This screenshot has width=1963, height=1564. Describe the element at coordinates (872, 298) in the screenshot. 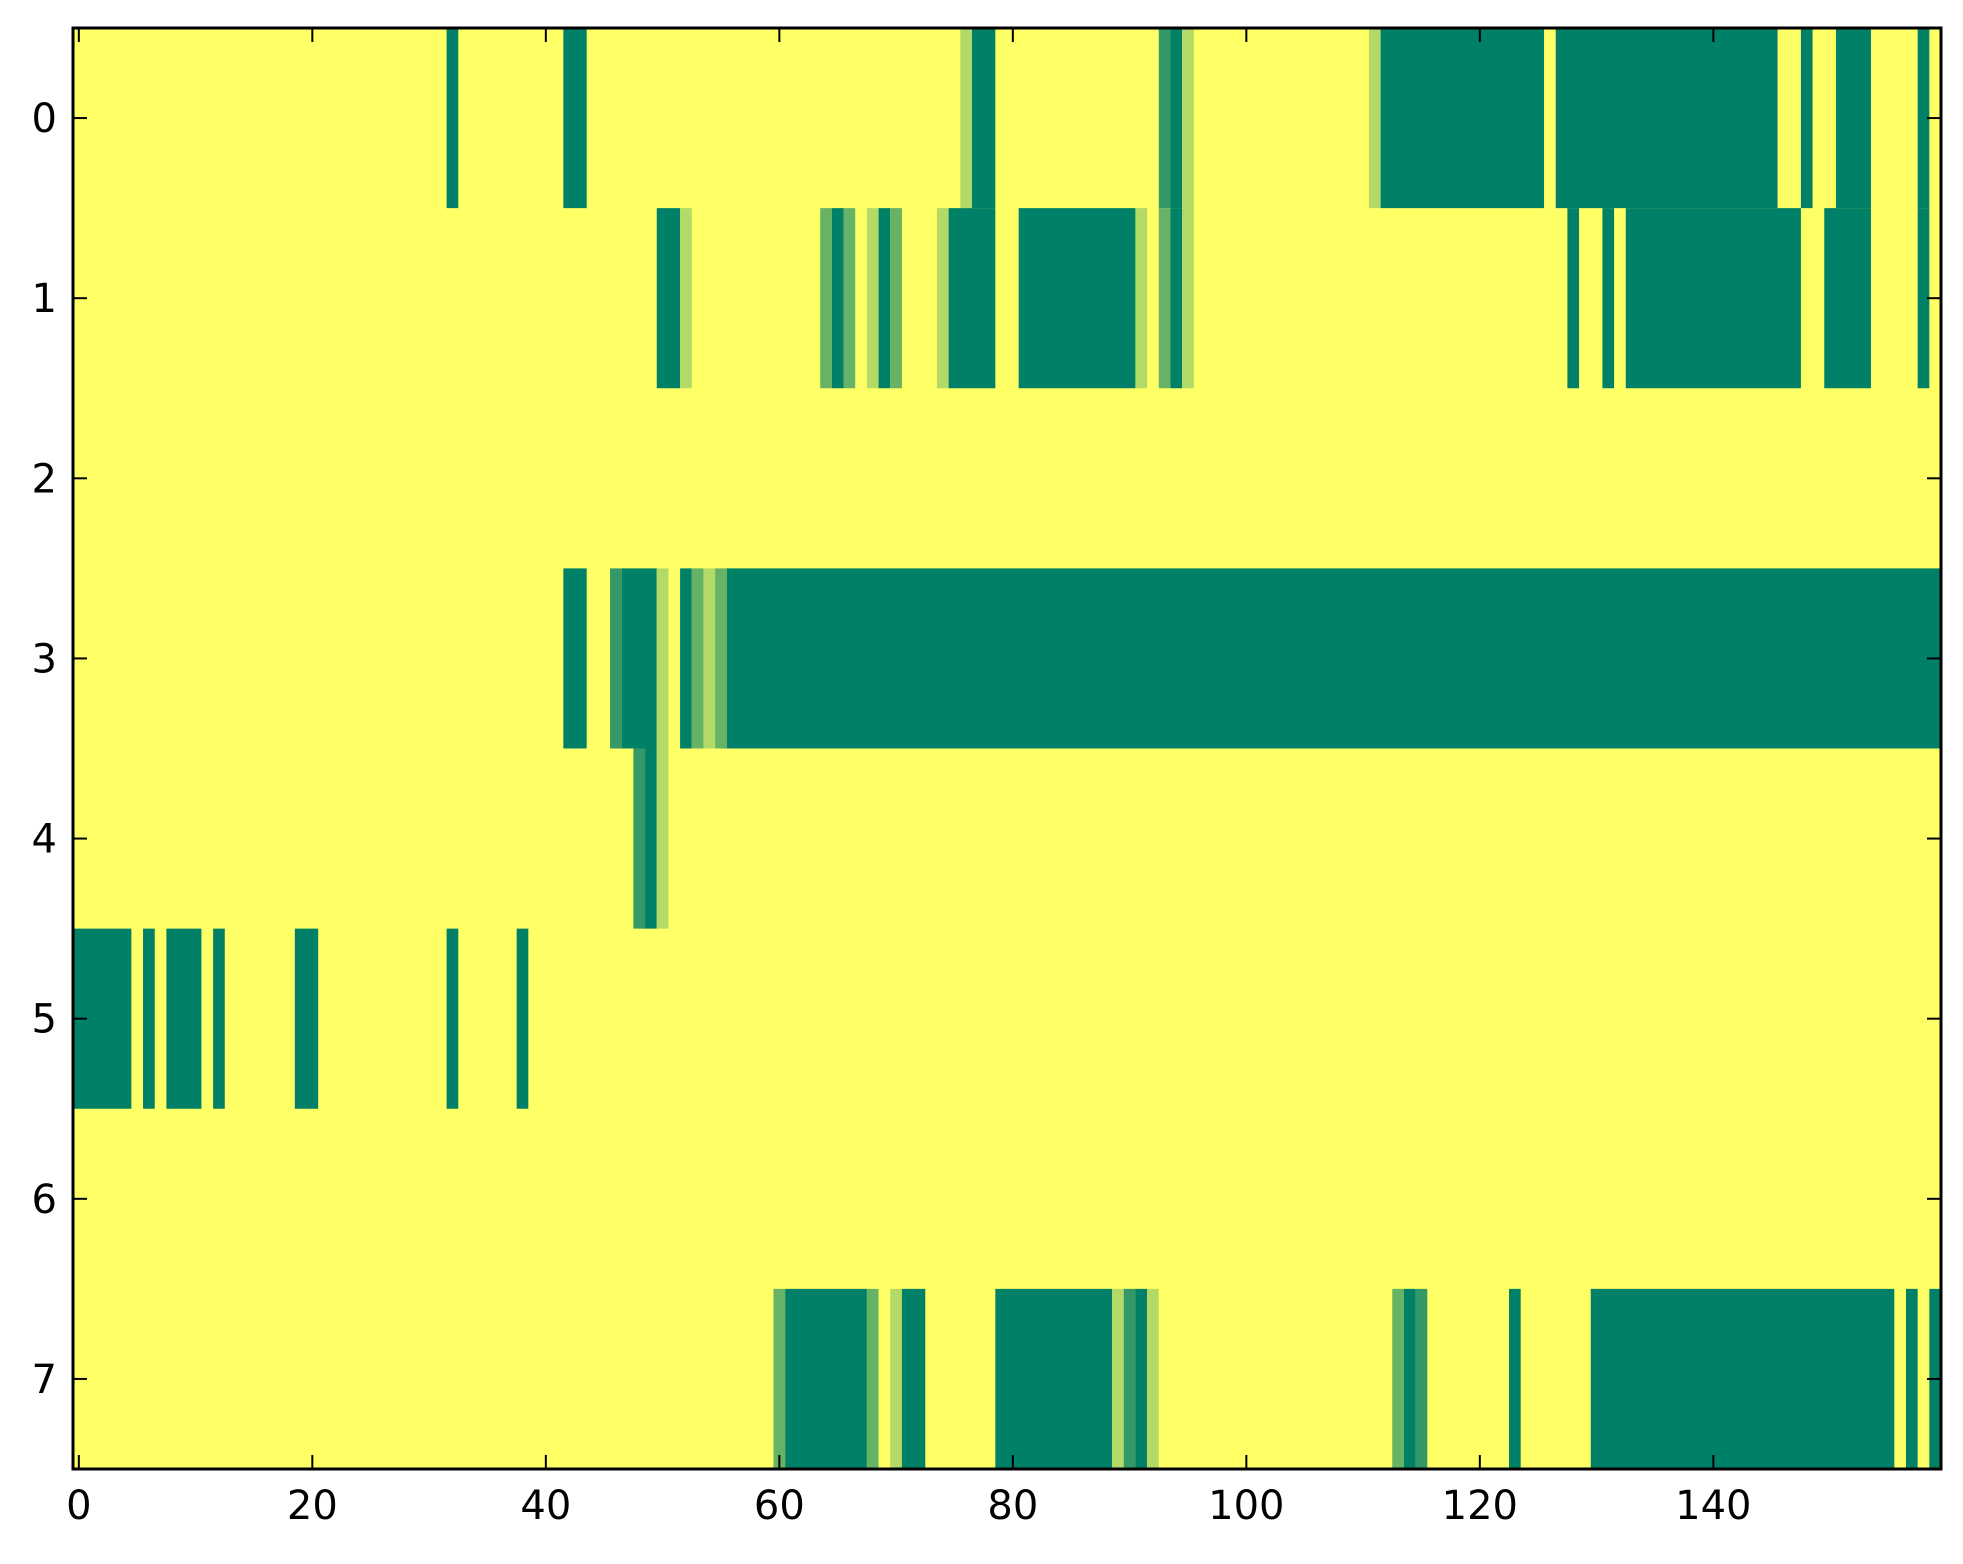

I see `heatmap-cell-row1-seg5` at that location.